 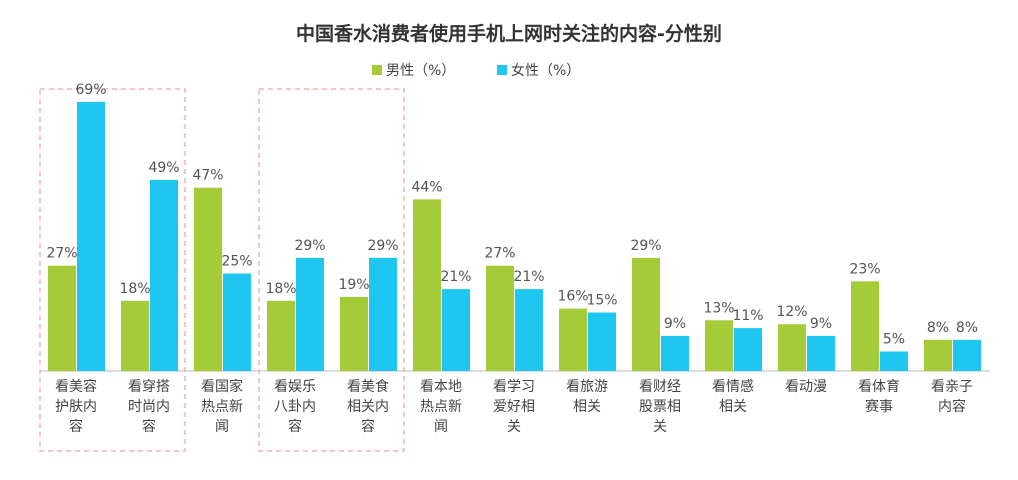 What do you see at coordinates (476, 70) in the screenshot?
I see `legend: 男性（%） 女性（%）` at bounding box center [476, 70].